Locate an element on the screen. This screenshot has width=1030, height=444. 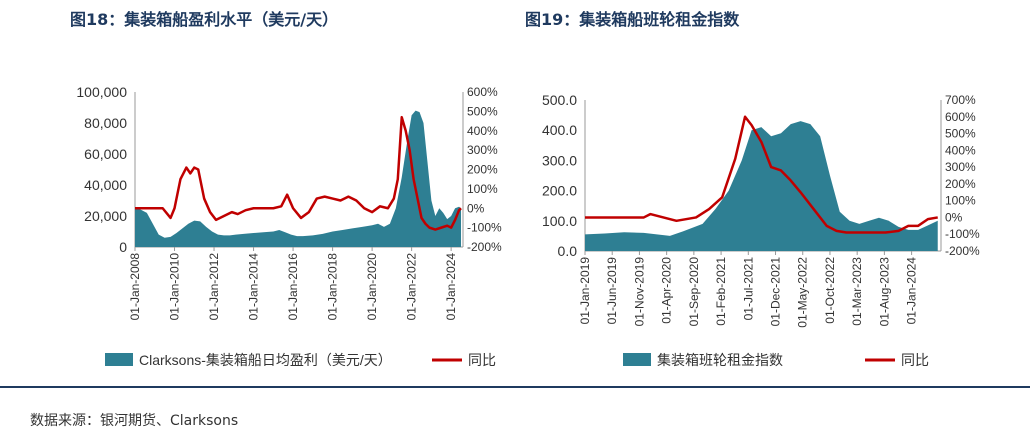
x-tick-label: 01-Aug-2023 is located at coordinates (884, 292).